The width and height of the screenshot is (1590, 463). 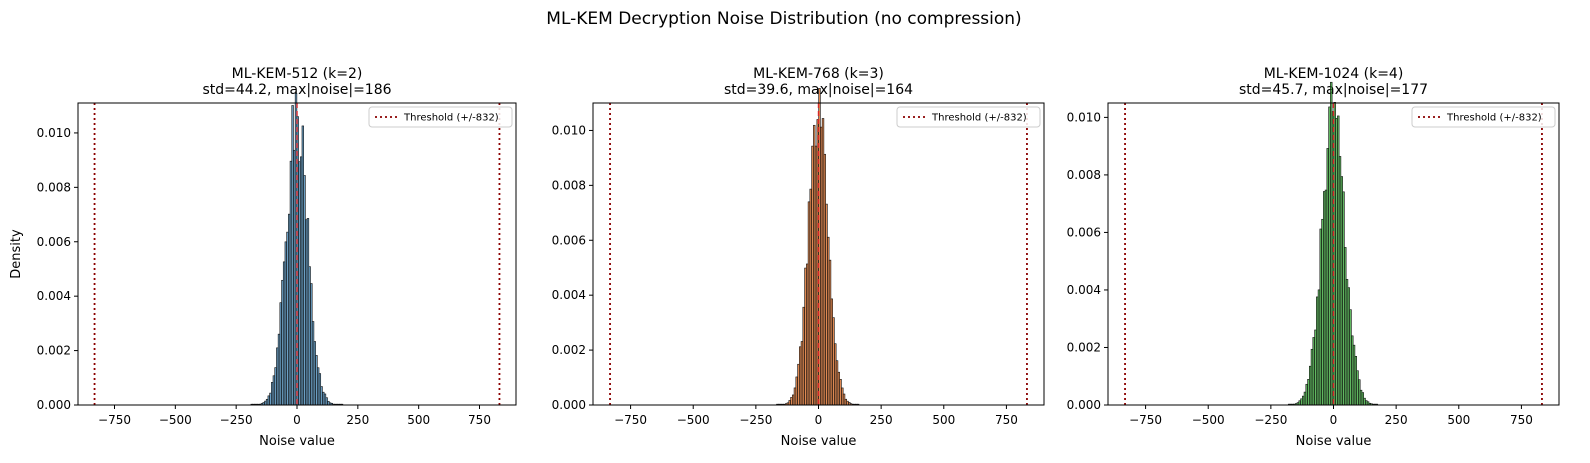 I want to click on chart-title-line2: std=44.2, max|noise|=186, so click(x=296, y=90).